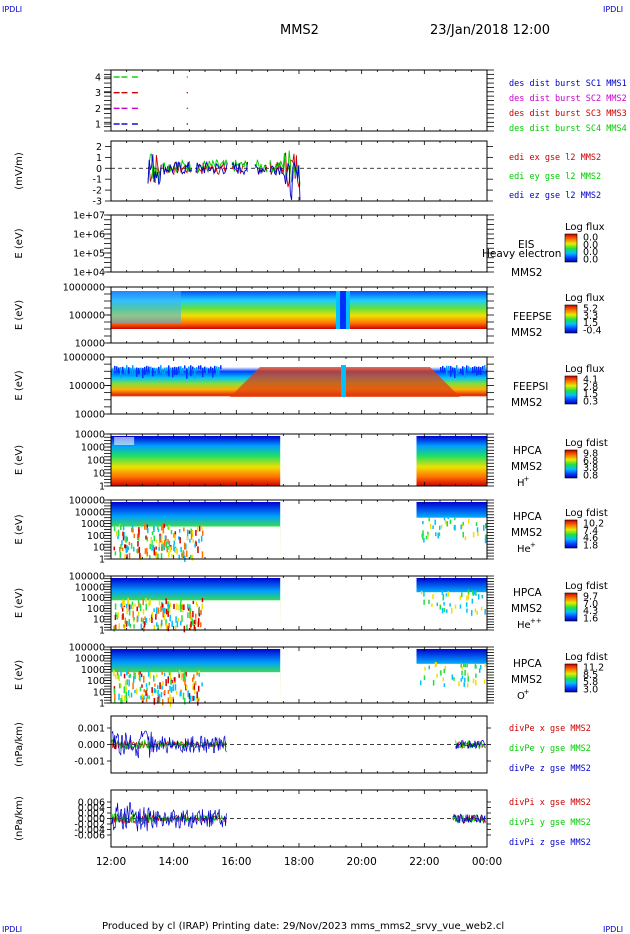 The height and width of the screenshot is (934, 630). I want to click on hpca-he2-species-label: He, so click(524, 625).